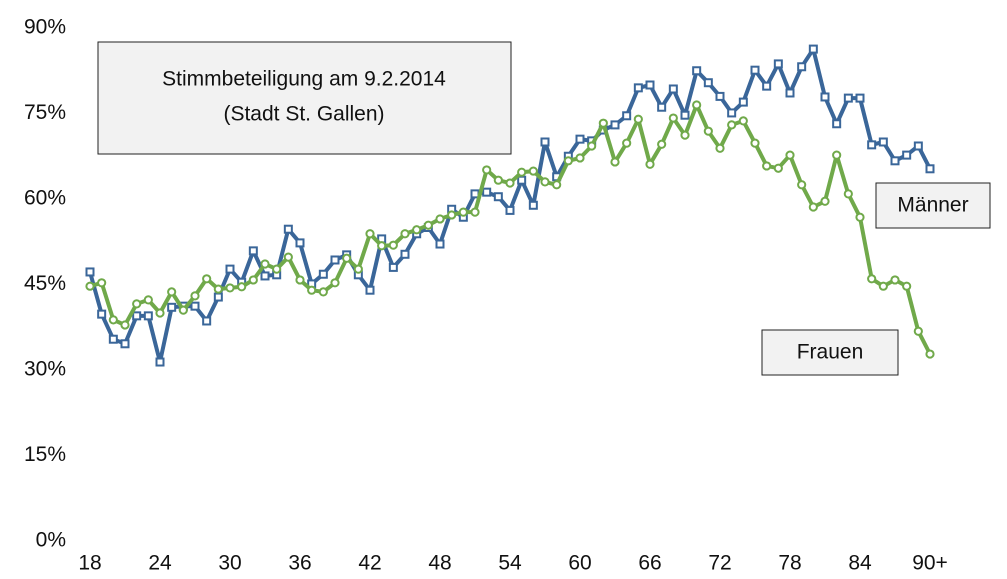 This screenshot has height=579, width=1007. Describe the element at coordinates (45, 112) in the screenshot. I see `y-tick-label: 75%` at that location.